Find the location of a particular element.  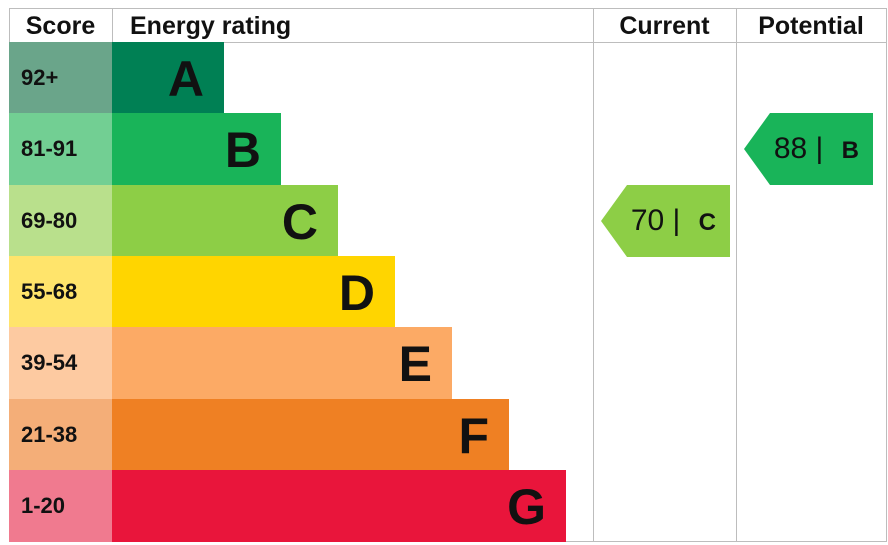

rating-bar-e: E is located at coordinates (282, 363).